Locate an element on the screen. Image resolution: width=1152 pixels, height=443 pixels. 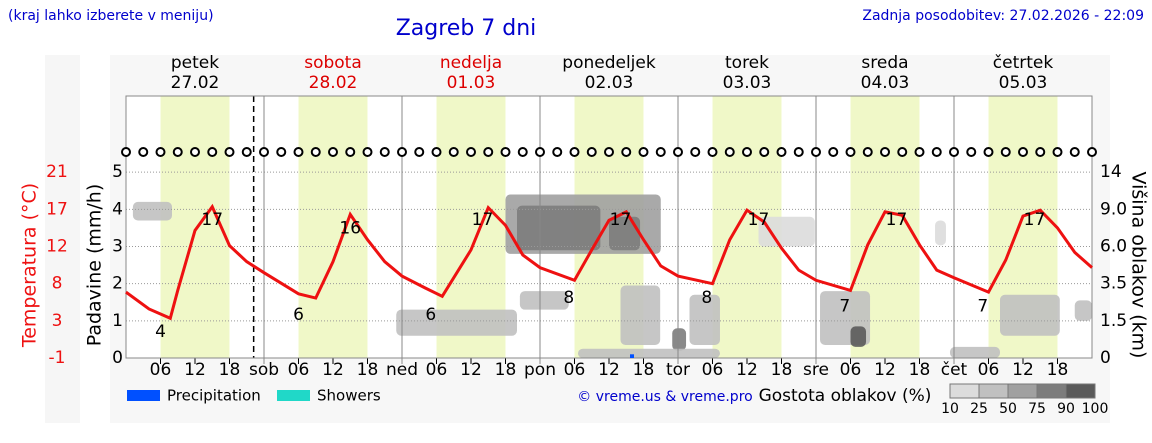
density-label: 90 is located at coordinates (1066, 409).